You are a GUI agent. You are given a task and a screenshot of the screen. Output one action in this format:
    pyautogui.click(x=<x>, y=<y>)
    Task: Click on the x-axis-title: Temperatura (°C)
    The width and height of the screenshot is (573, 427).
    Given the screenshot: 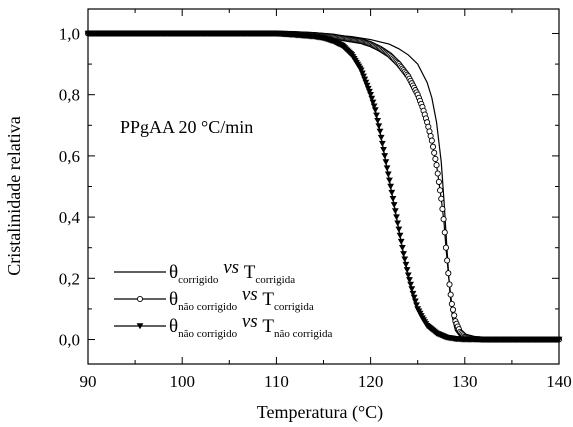 What is the action you would take?
    pyautogui.click(x=320, y=412)
    